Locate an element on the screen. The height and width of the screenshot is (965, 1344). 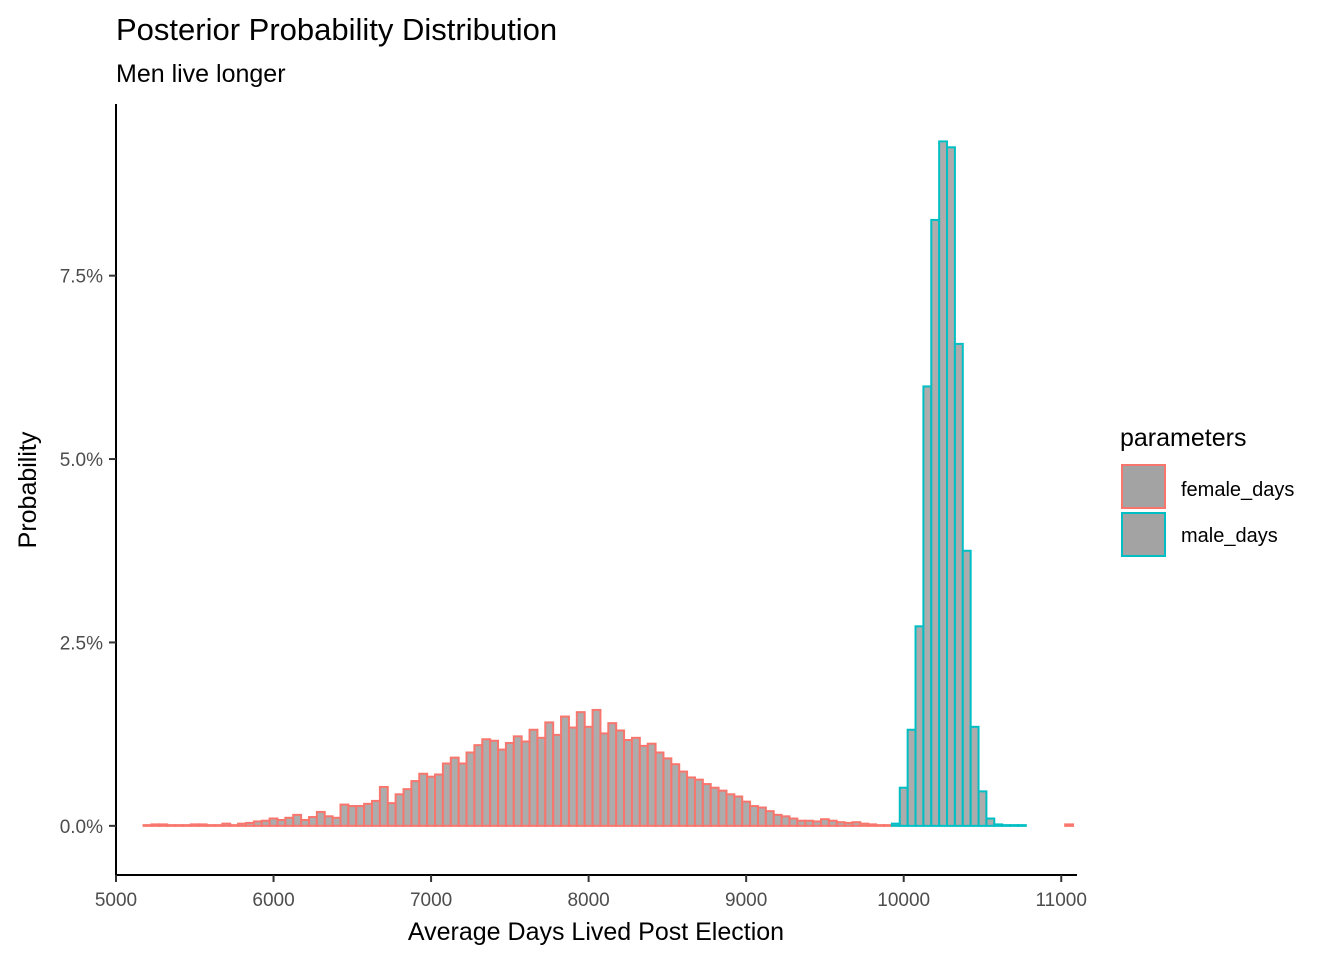
y-axis-ticks: 0.0% 2.5% 5.0% 7.5% is located at coordinates (88, 552).